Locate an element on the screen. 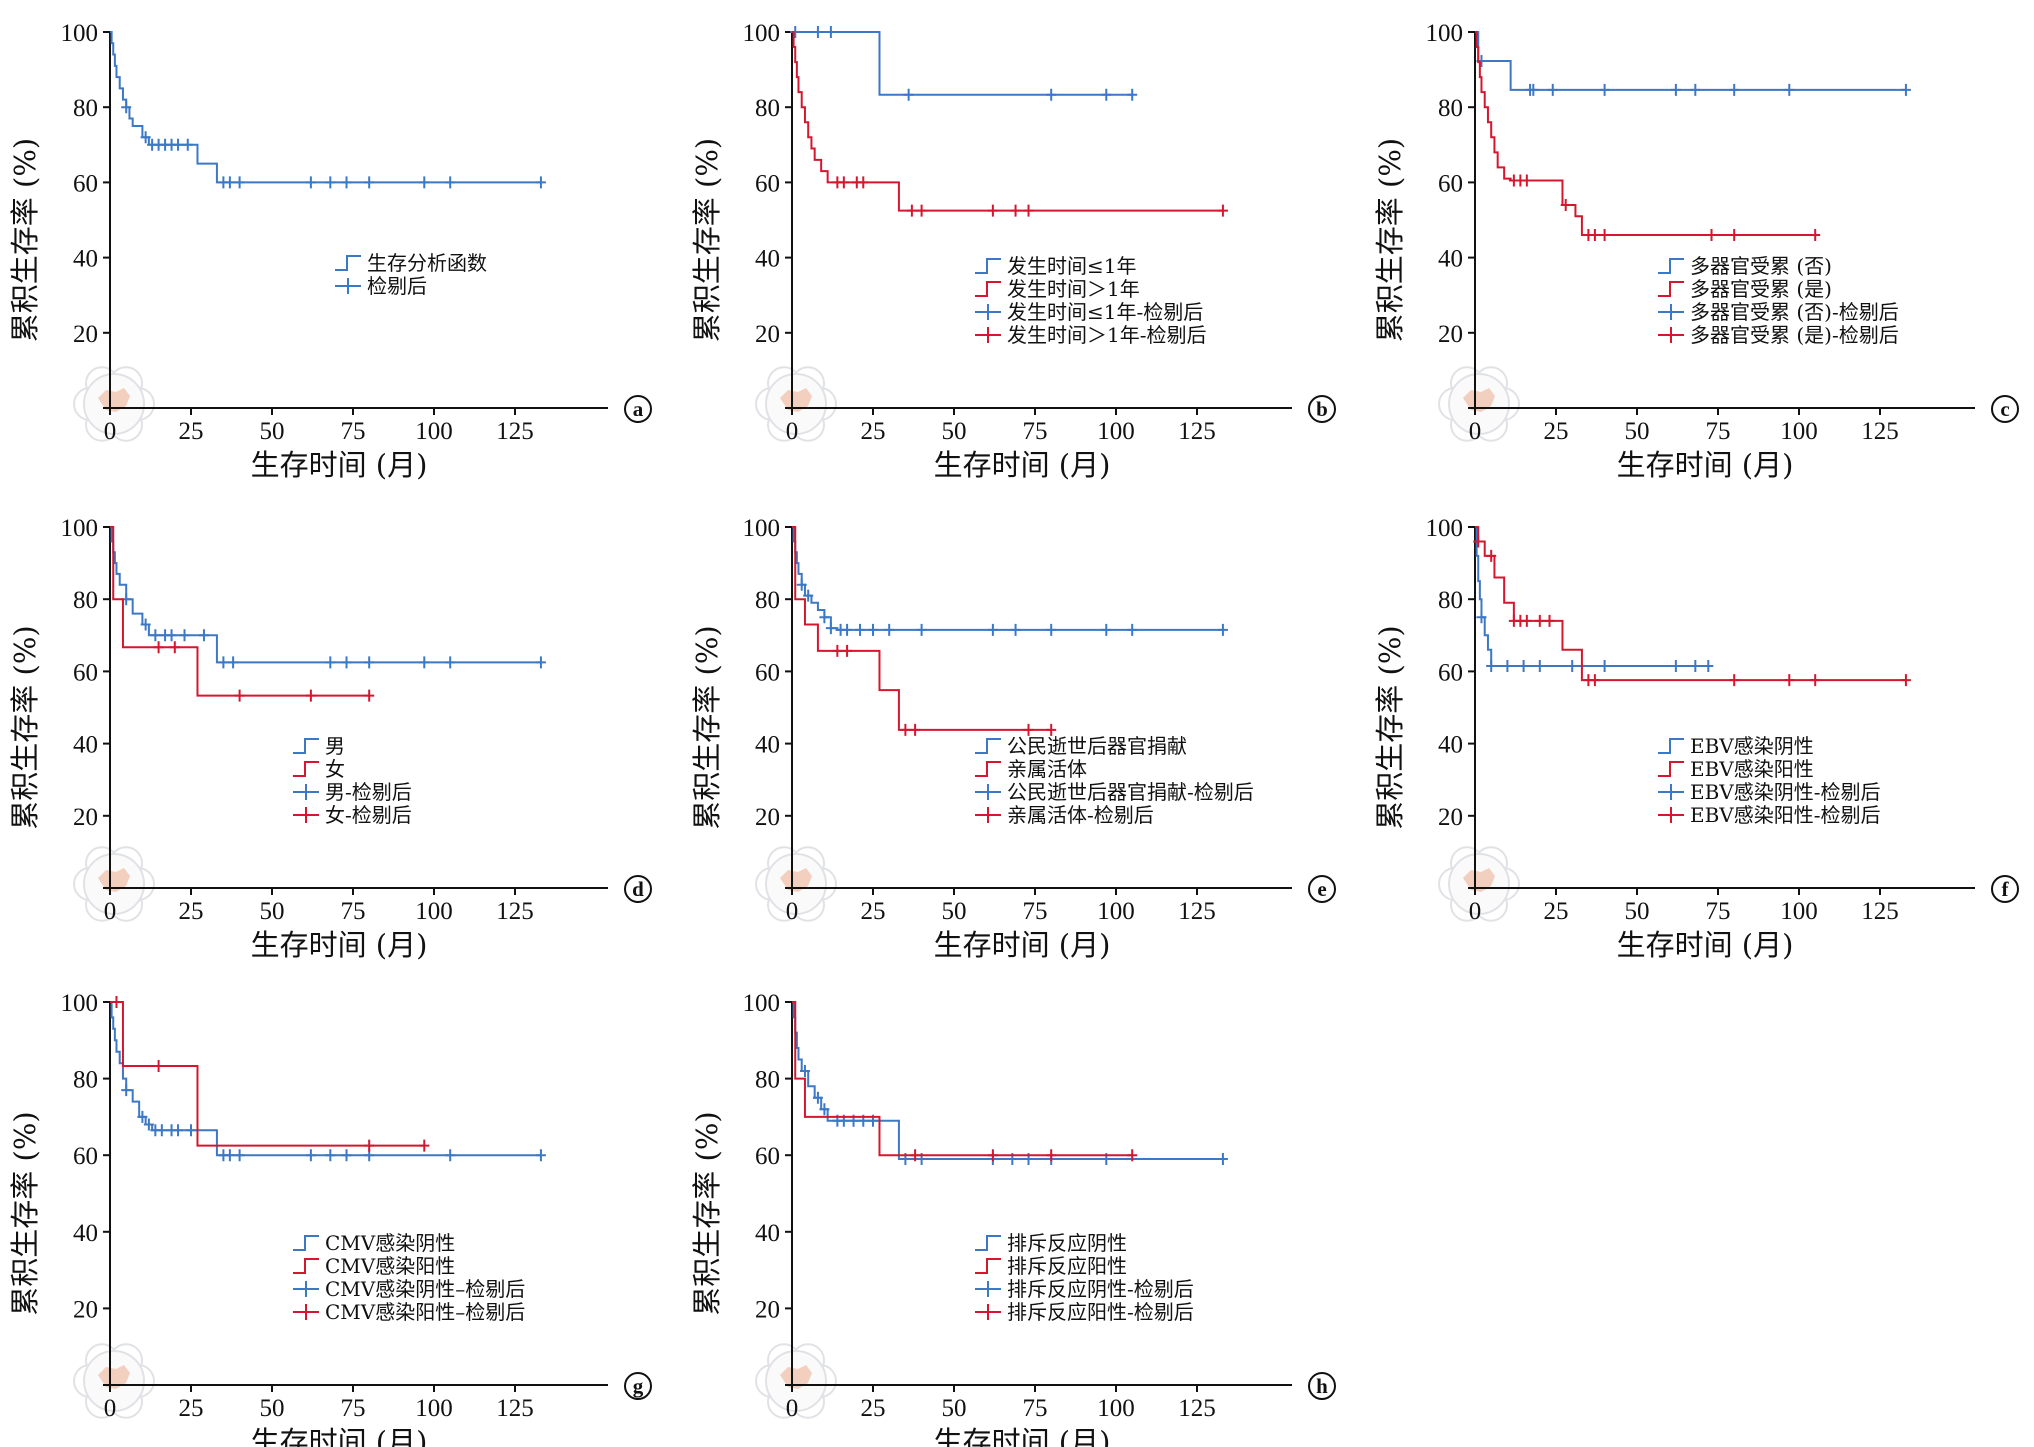 This screenshot has width=2034, height=1447. legend-label: EBV感染阳性-检剔后 is located at coordinates (1785, 815).